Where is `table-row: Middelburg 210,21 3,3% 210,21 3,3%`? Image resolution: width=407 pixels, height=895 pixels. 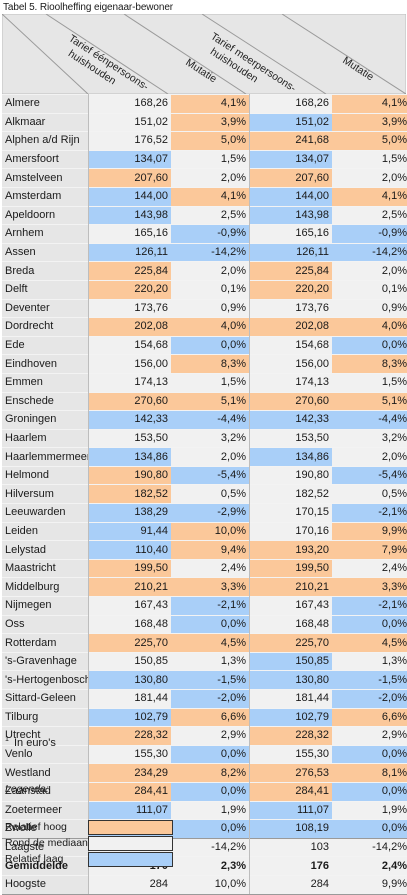 table-row: Middelburg 210,21 3,3% 210,21 3,3% is located at coordinates (204, 587).